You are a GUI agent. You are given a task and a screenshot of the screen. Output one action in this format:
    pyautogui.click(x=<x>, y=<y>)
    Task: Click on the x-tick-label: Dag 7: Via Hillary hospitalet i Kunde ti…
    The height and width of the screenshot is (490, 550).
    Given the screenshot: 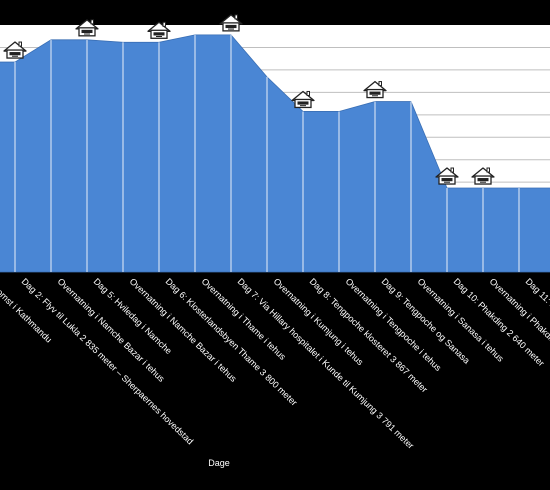 What is the action you would take?
    pyautogui.click(x=326, y=363)
    